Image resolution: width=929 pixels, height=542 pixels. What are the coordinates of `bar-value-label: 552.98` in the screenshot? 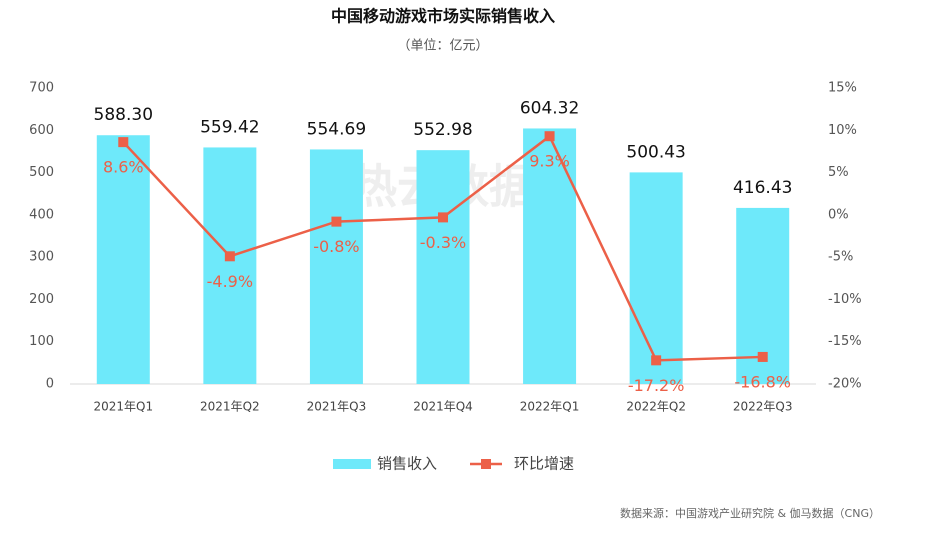 It's located at (442, 130).